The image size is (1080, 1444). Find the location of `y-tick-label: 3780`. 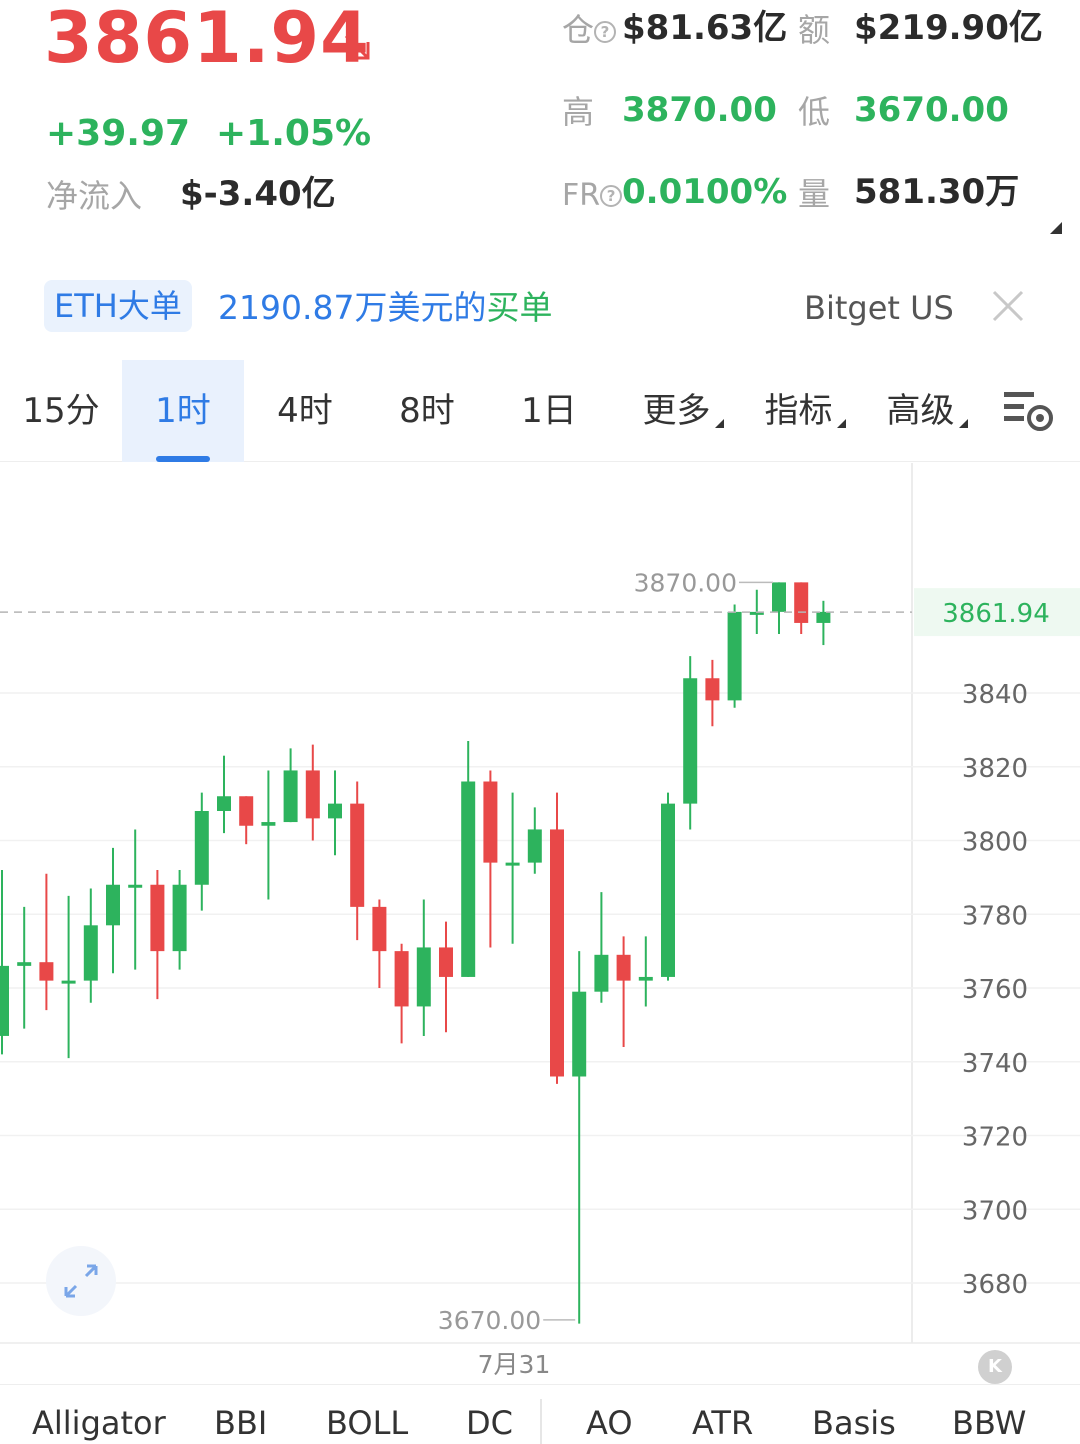

y-tick-label: 3780 is located at coordinates (995, 916).